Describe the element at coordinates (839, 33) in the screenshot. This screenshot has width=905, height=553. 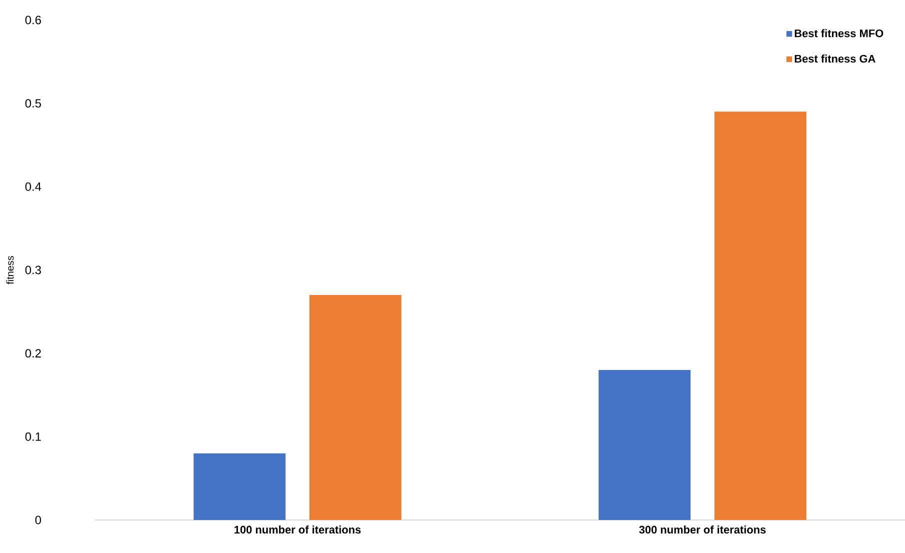
I see `legend-label: Best fitness MFO` at that location.